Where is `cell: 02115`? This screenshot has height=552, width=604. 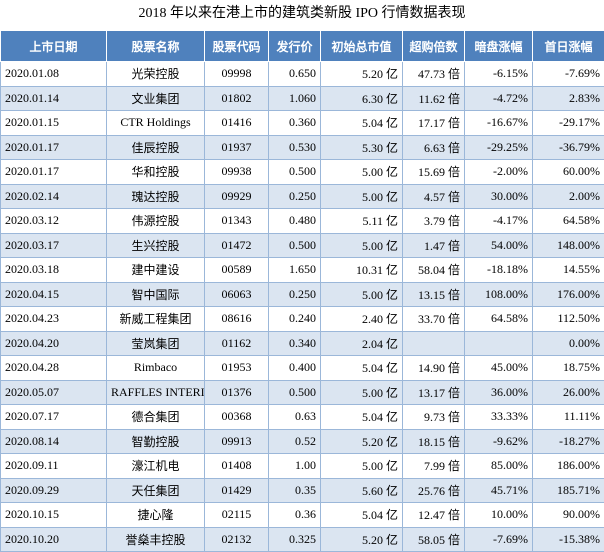
cell: 02115 is located at coordinates (237, 515).